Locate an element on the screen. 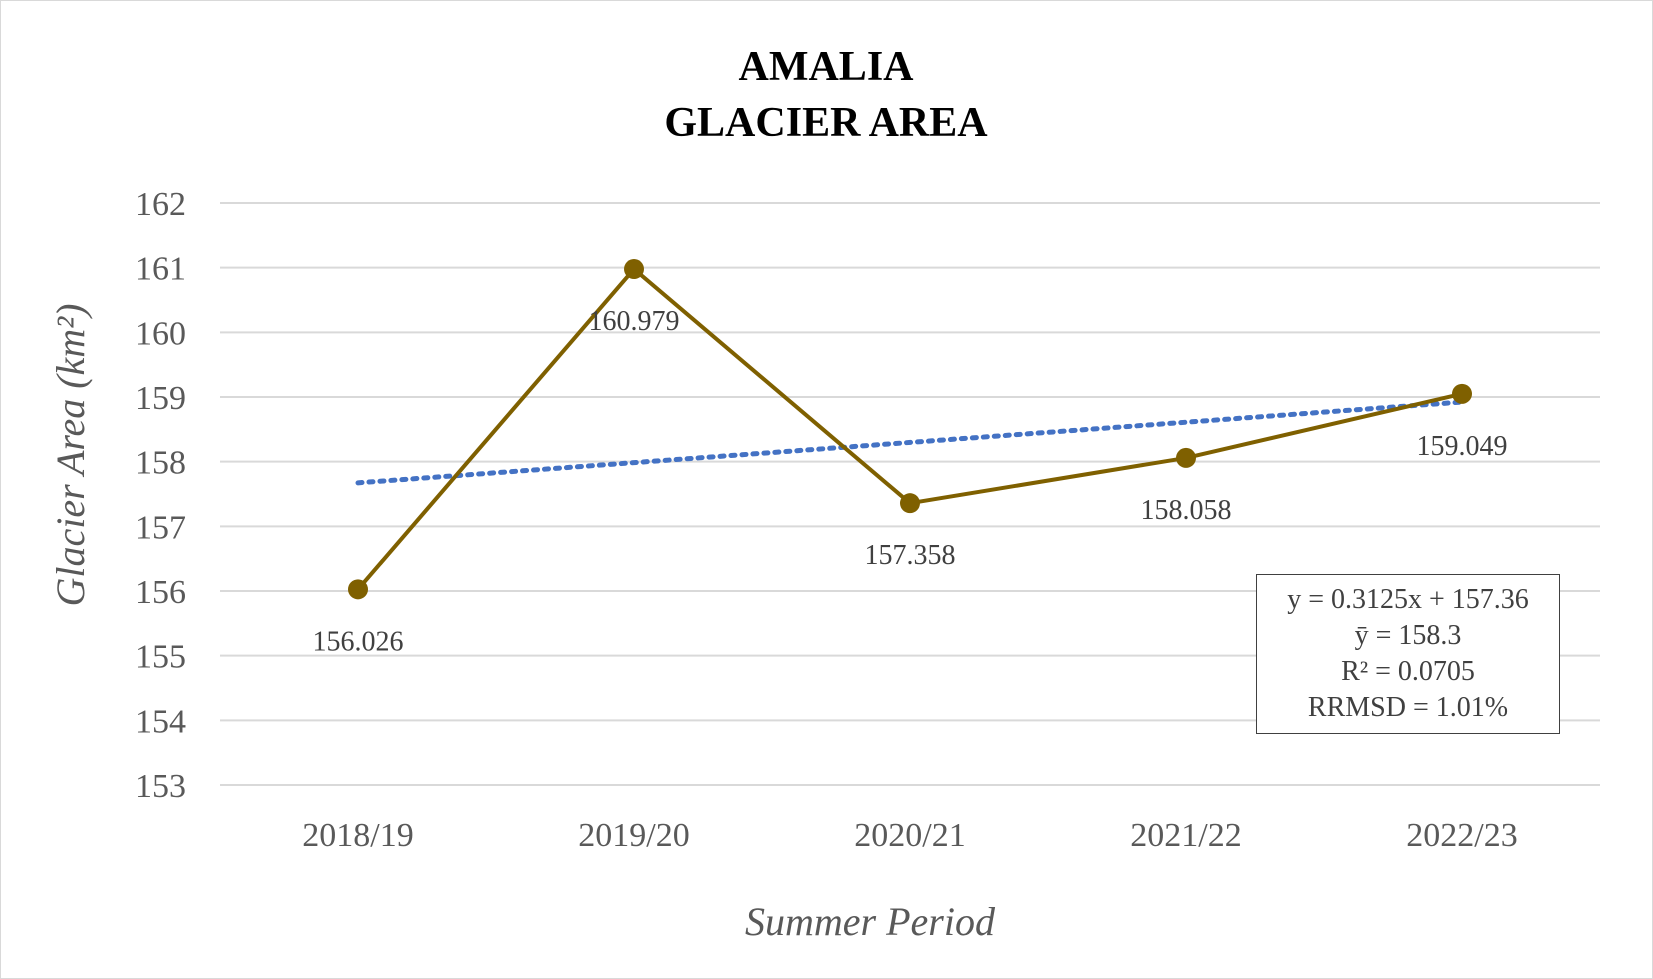 Image resolution: width=1653 pixels, height=979 pixels. y-tick-label: 162 is located at coordinates (160, 204).